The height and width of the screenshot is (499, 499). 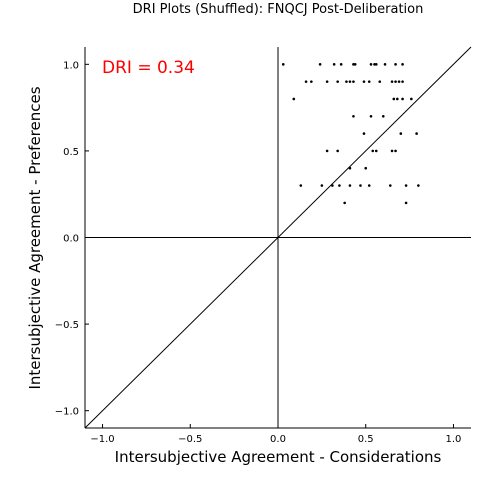 I want to click on x-tick-label: 1.0, so click(x=454, y=439).